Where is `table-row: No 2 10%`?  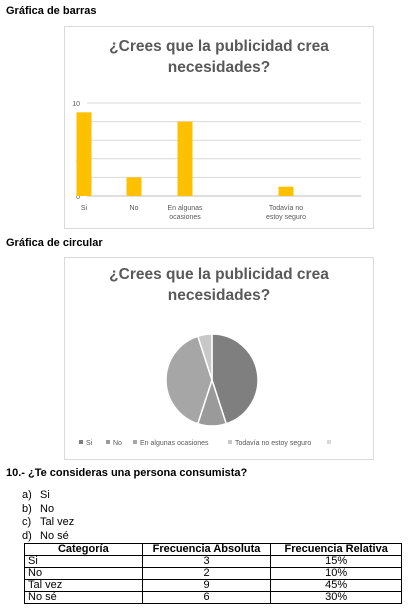
table-row: No 2 10% is located at coordinates (213, 573).